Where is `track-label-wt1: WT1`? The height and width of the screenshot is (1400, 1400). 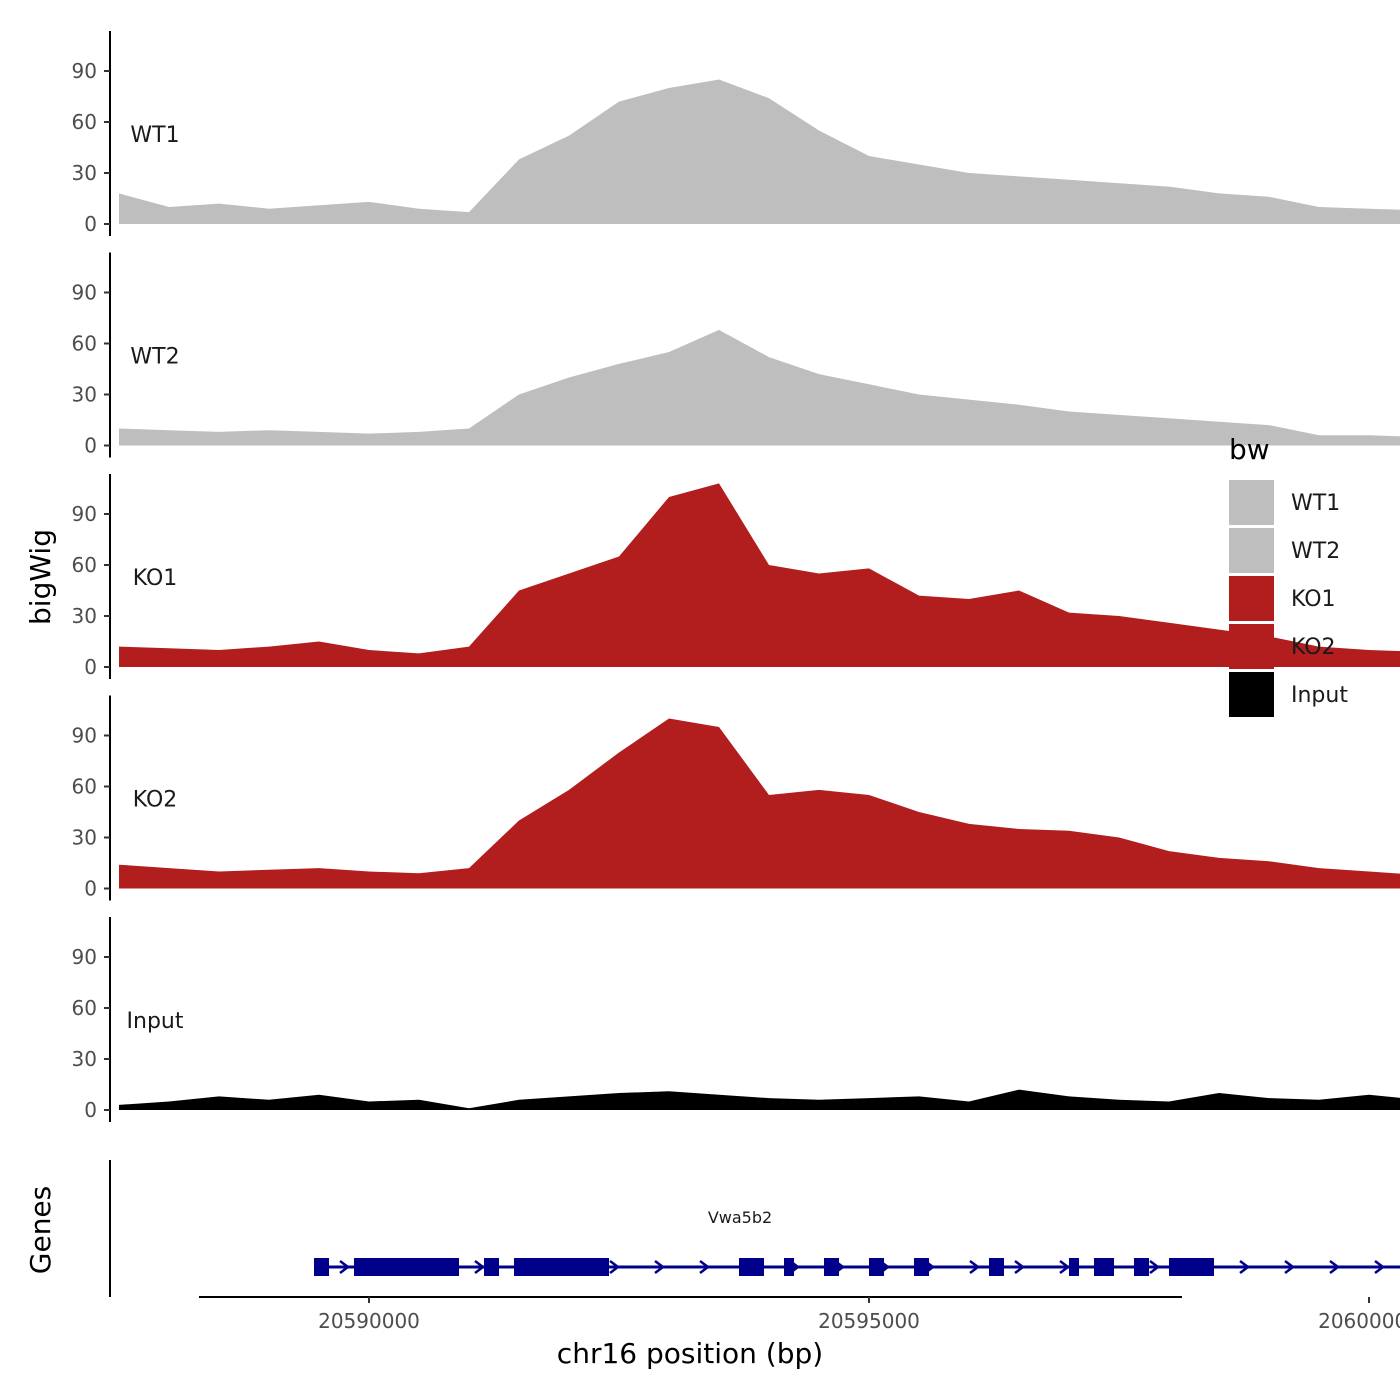
track-label-wt1: WT1 is located at coordinates (154, 135).